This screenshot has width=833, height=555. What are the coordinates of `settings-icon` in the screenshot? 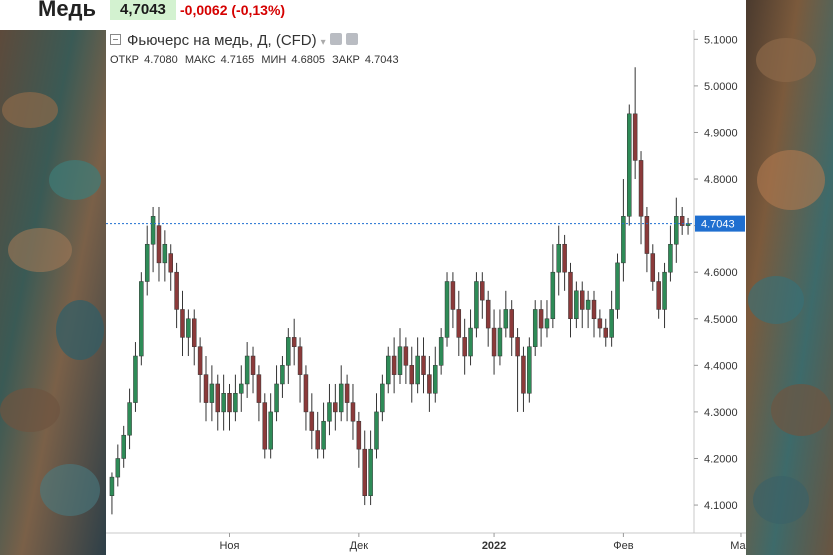 It's located at (351, 39).